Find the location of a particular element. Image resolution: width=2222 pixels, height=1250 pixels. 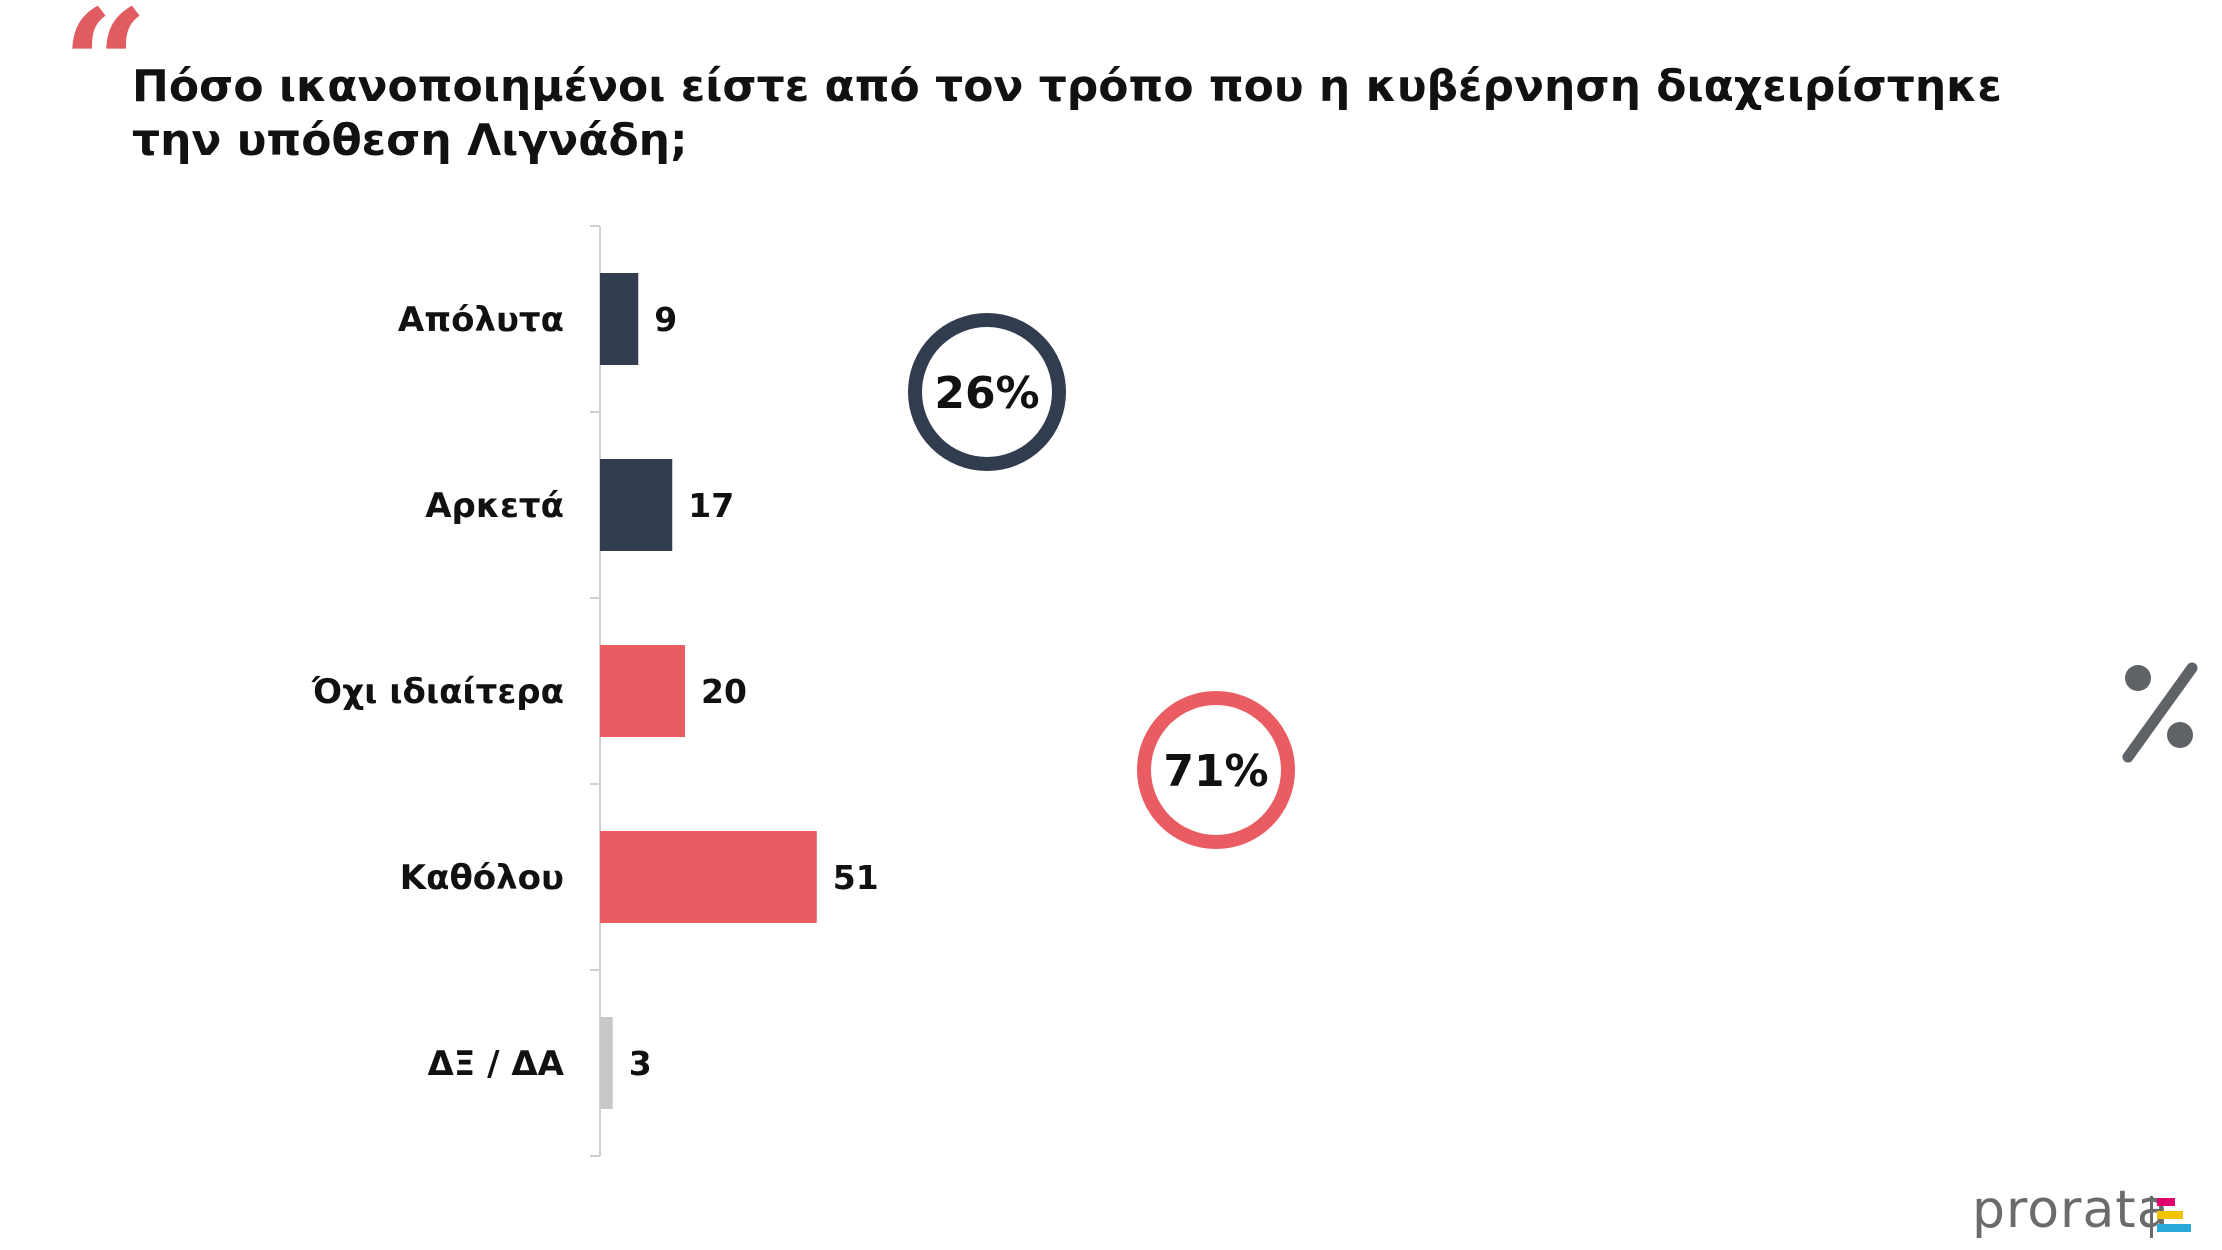

category-label: Καθόλου is located at coordinates (482, 878).